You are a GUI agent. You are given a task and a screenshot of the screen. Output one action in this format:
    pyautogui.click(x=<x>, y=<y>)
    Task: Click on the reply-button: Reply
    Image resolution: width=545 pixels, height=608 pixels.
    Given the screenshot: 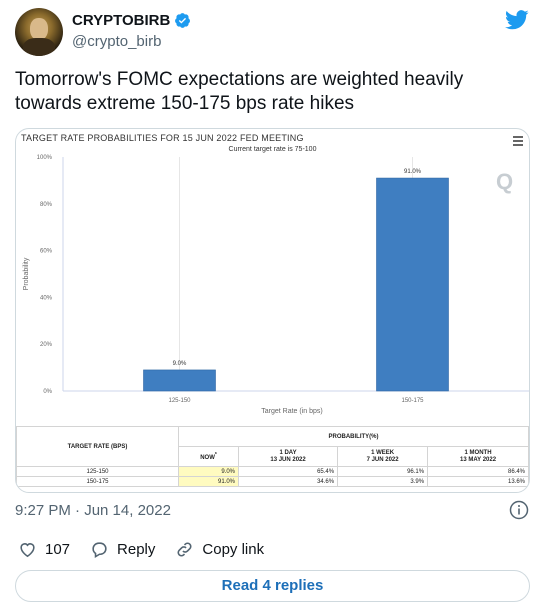 What is the action you would take?
    pyautogui.click(x=122, y=549)
    